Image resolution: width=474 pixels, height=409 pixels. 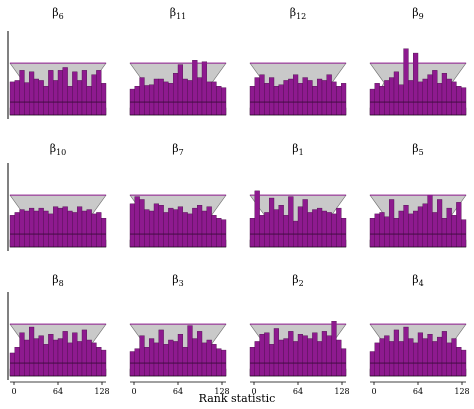 I want to click on panel-8: β5, so click(x=418, y=195).